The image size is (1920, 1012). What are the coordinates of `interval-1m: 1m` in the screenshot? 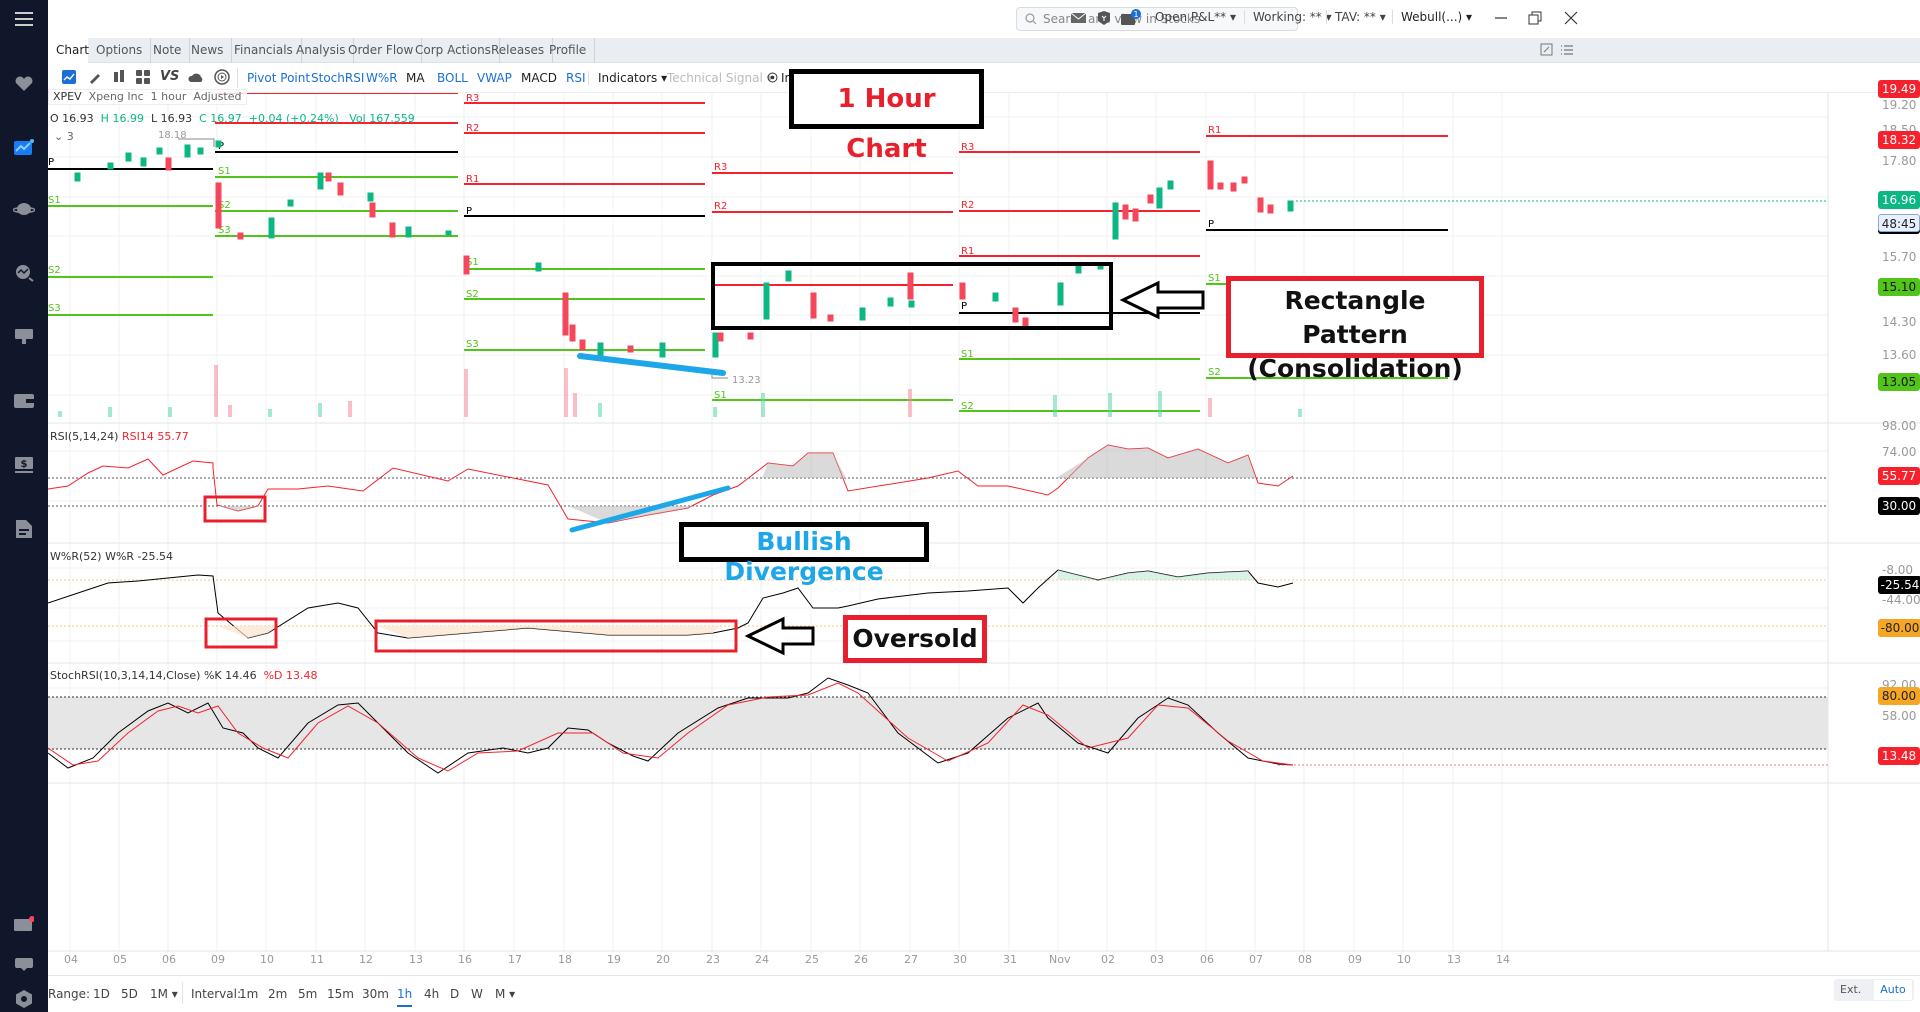 It's located at (249, 994).